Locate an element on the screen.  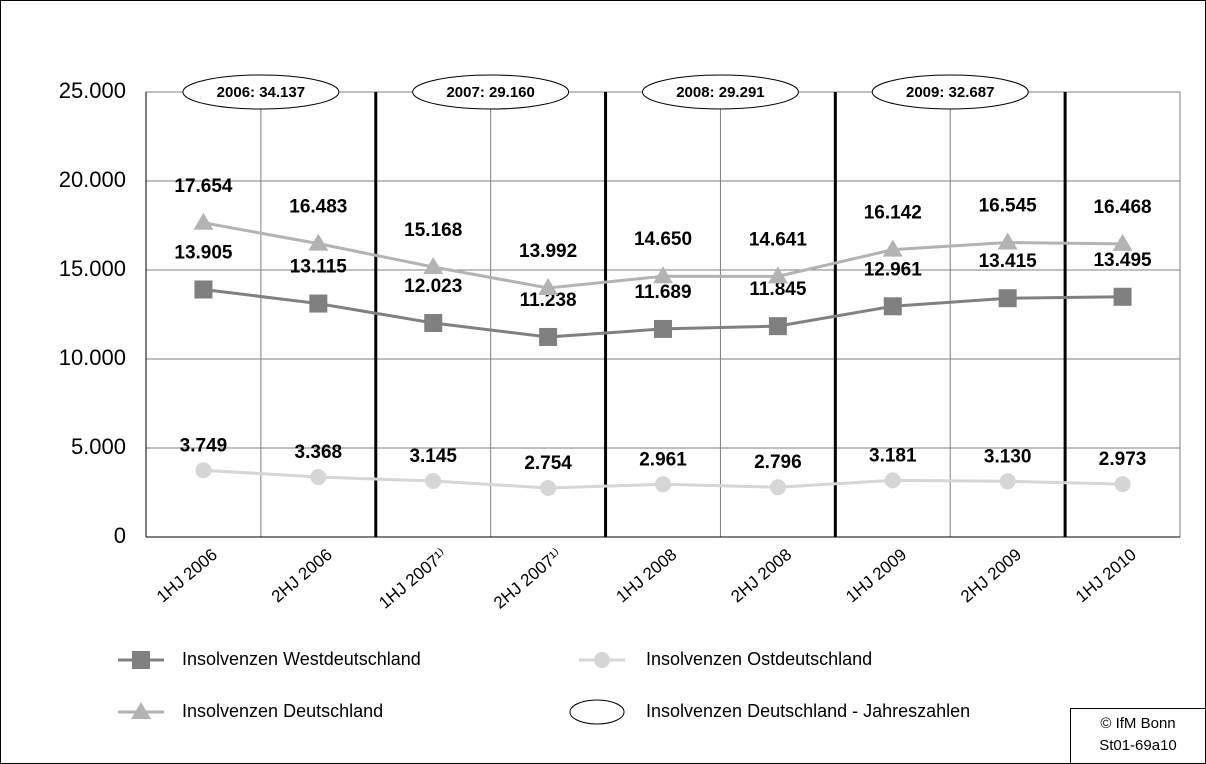
source-text: St01-69a10 is located at coordinates (1138, 745).